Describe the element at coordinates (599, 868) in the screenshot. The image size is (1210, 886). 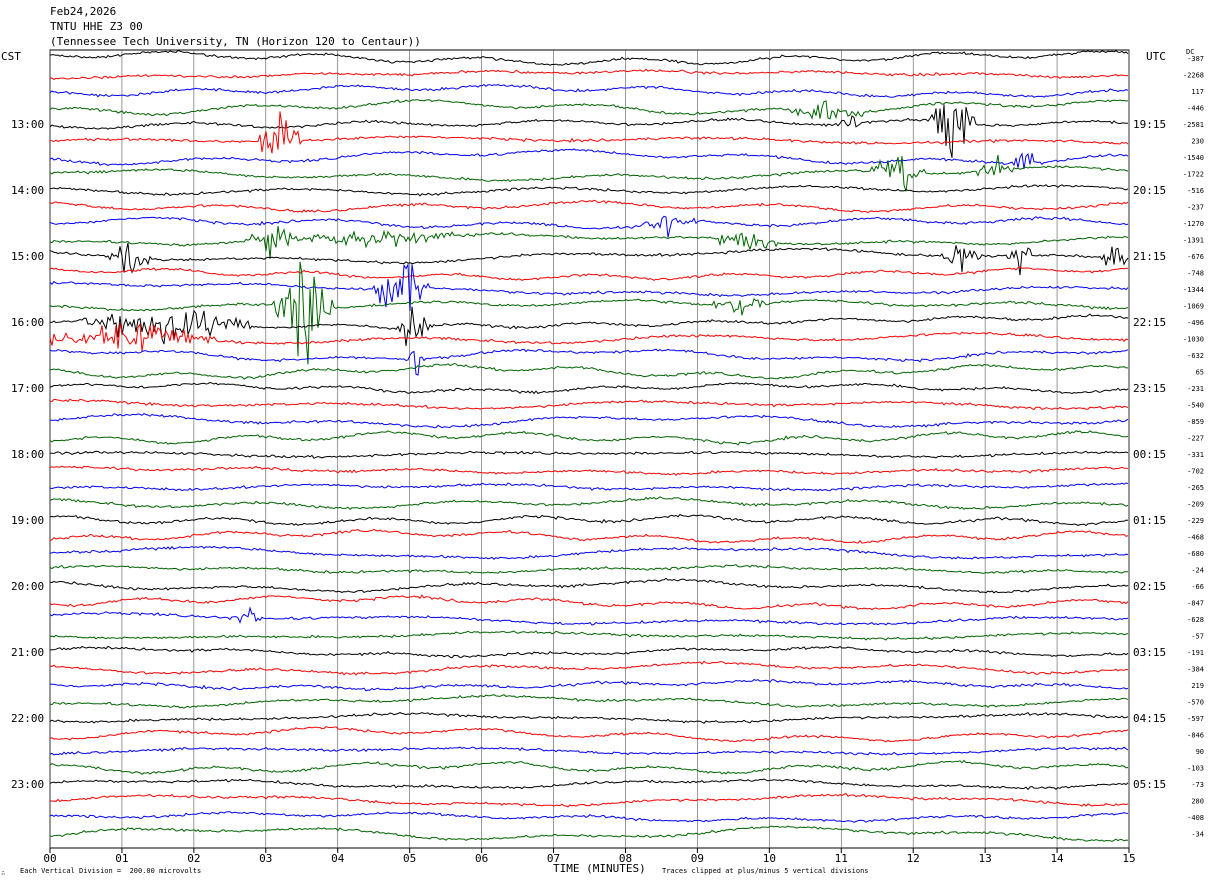
I see `x-axis-label: TIME (MINUTES)` at that location.